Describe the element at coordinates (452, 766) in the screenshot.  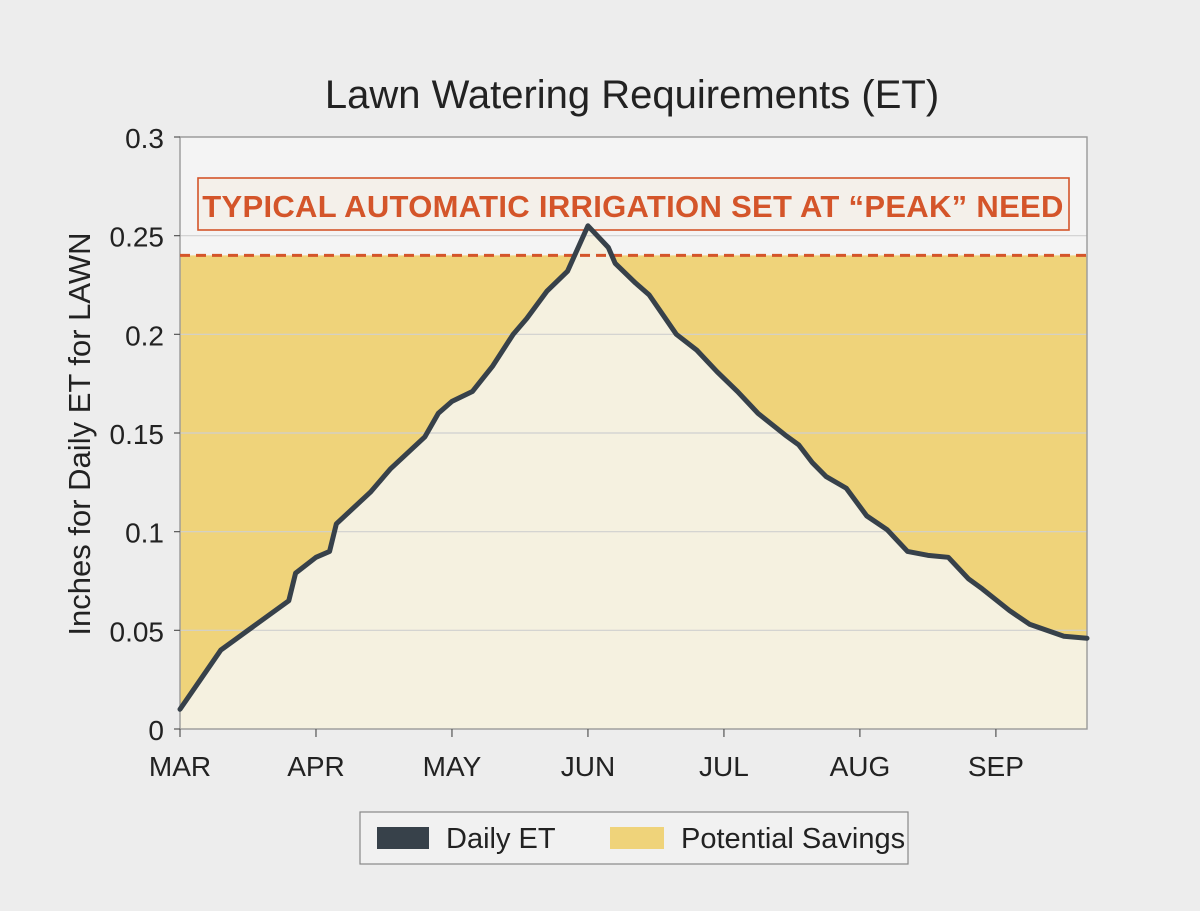
I see `x-tick-label-may: MAY` at that location.